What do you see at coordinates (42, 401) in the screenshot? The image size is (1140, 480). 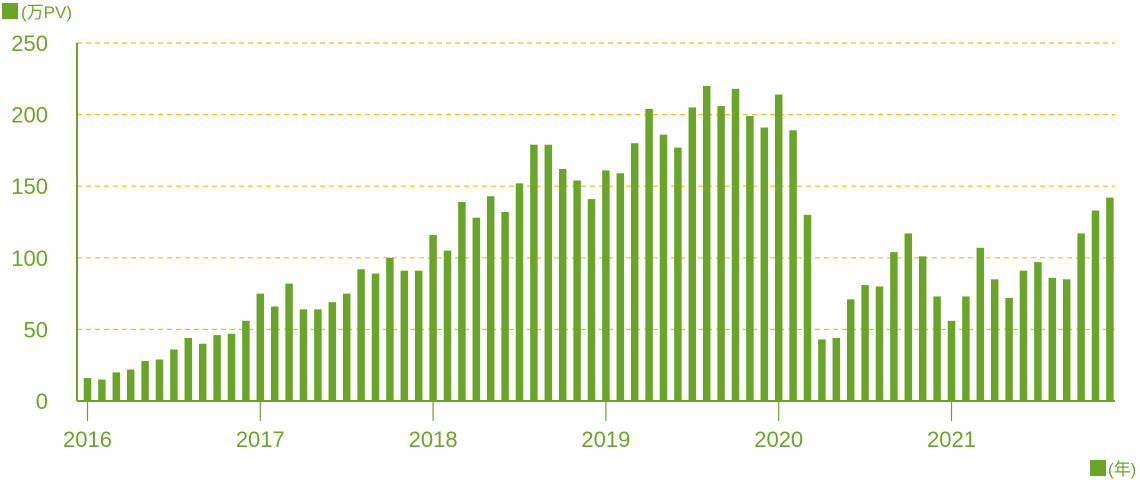 I see `y-tick-label: 0` at bounding box center [42, 401].